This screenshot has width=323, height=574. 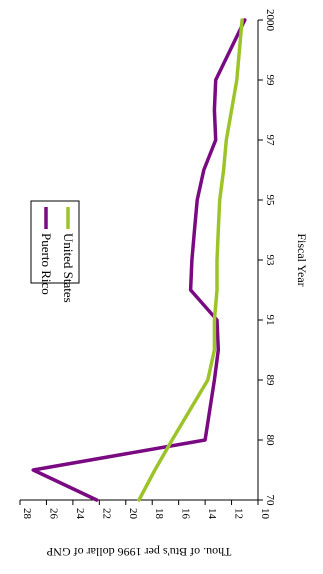 What do you see at coordinates (27, 514) in the screenshot?
I see `value-tick-label: 28` at bounding box center [27, 514].